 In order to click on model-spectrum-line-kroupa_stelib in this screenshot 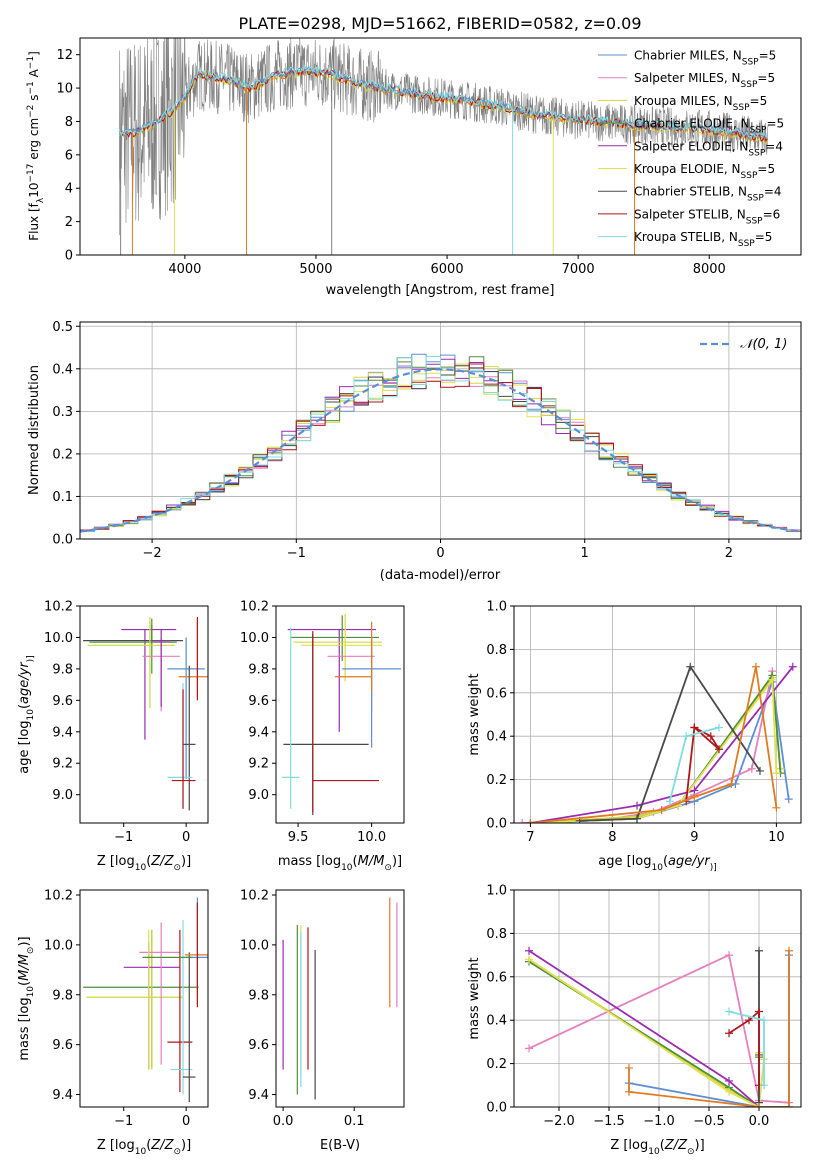, I will do `click(443, 101)`.